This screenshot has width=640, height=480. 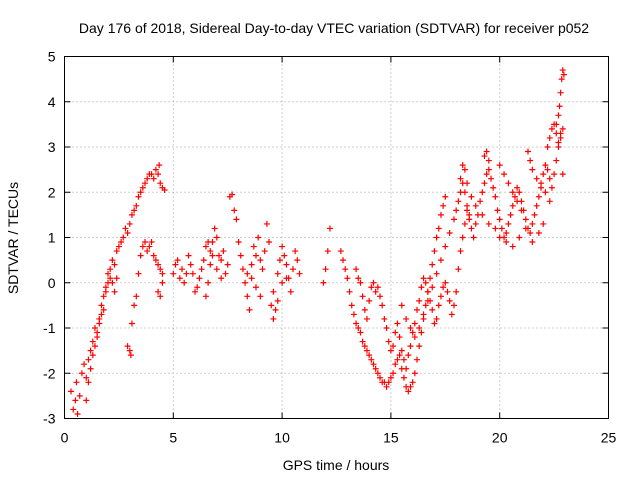 I want to click on y-tick-label: 5, so click(x=52, y=57).